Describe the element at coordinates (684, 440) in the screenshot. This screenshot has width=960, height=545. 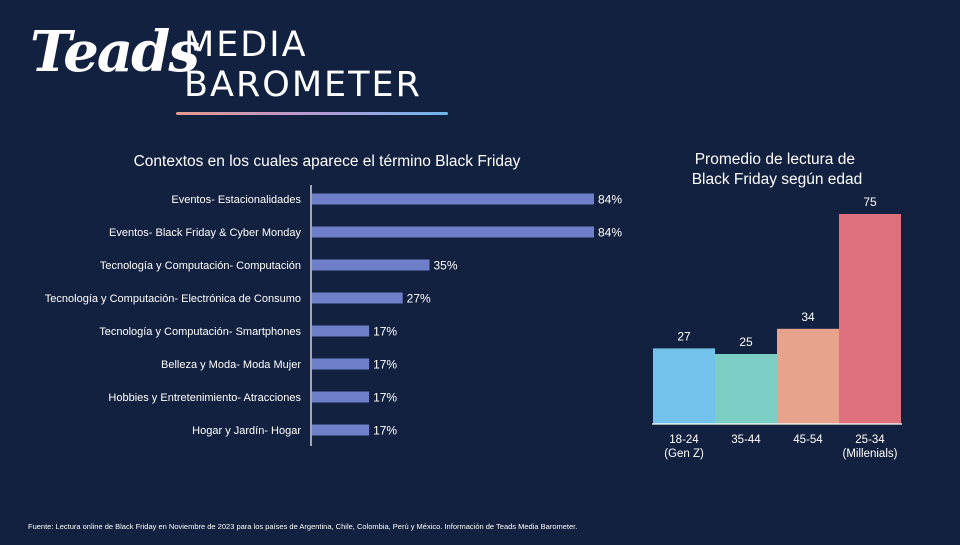
I see `age-category-label: 18-24` at that location.